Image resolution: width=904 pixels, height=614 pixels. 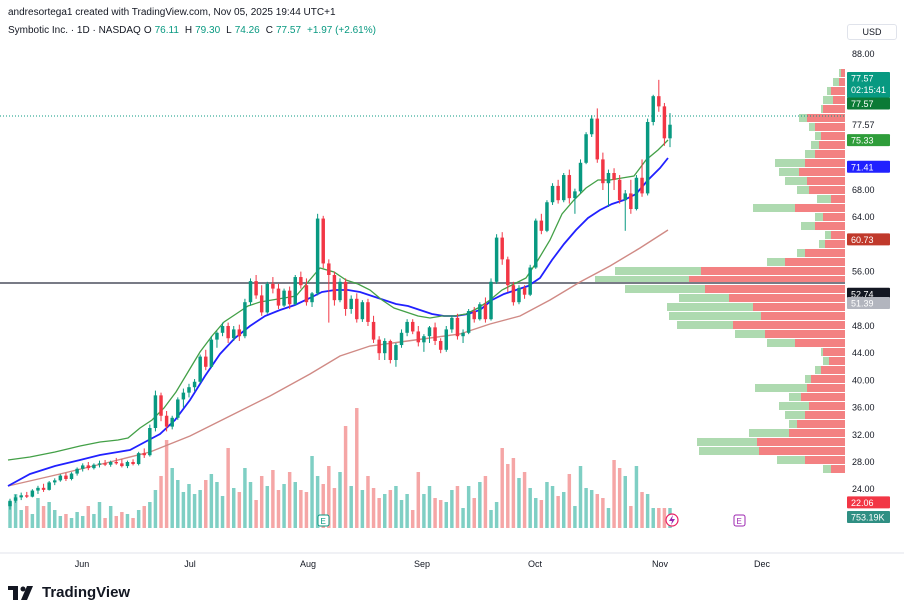 I want to click on high-value: 79.30, so click(x=208, y=30).